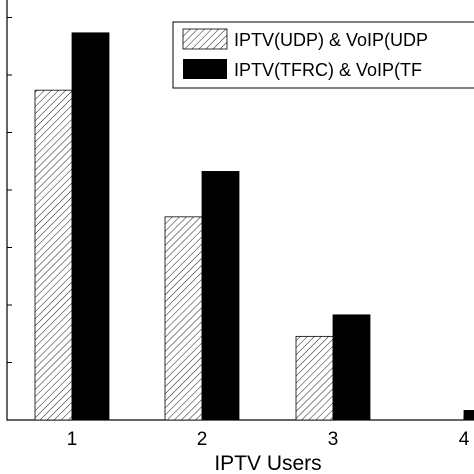  Describe the element at coordinates (333, 439) in the screenshot. I see `x-tick-label: 3` at that location.